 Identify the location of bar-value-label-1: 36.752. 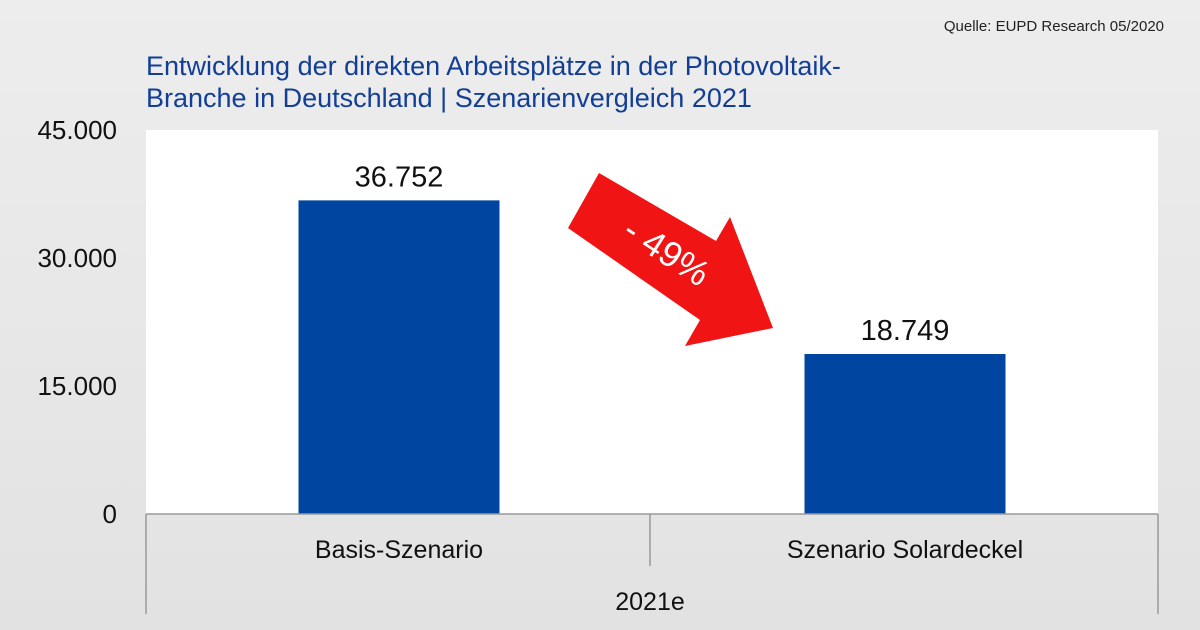
(399, 177).